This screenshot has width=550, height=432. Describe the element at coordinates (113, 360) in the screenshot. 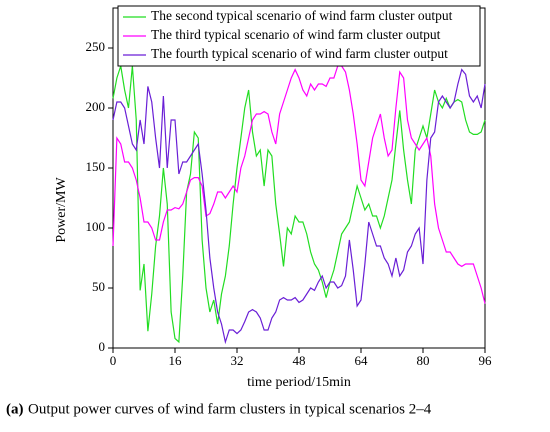

I see `x-tick-label: 0` at that location.